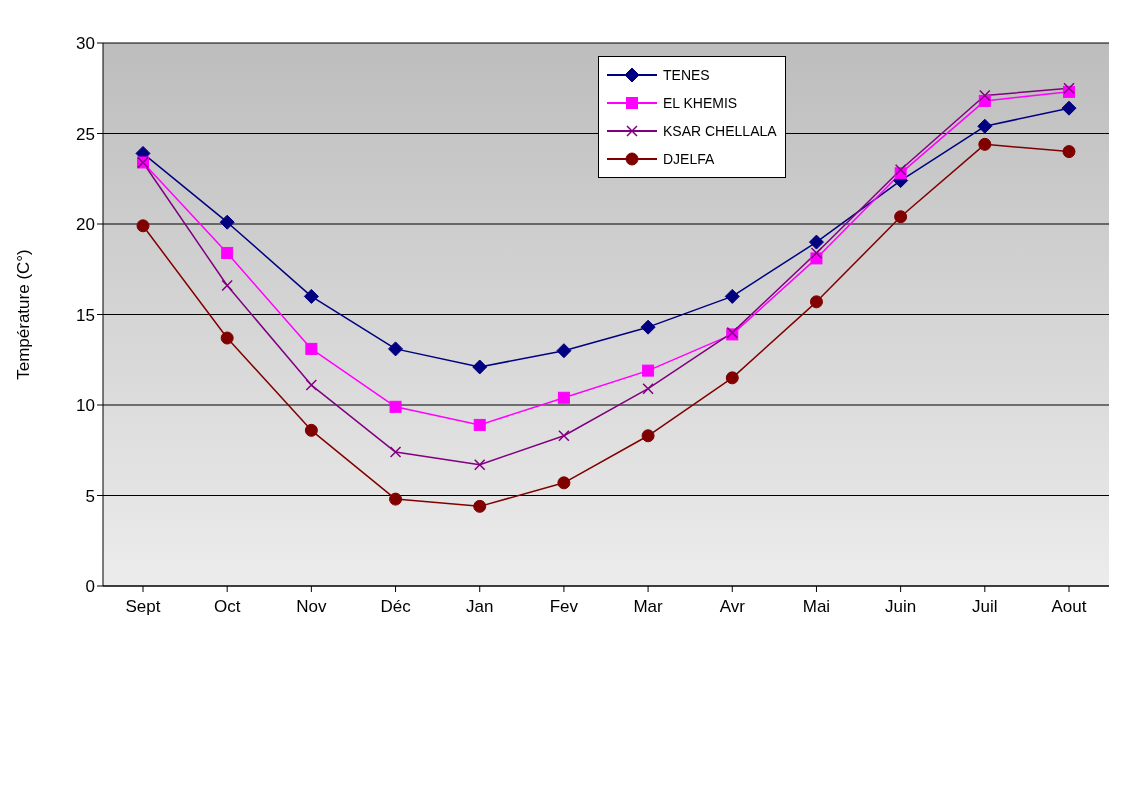 The height and width of the screenshot is (785, 1132). Describe the element at coordinates (901, 607) in the screenshot. I see `x-tick-label: Juin` at that location.